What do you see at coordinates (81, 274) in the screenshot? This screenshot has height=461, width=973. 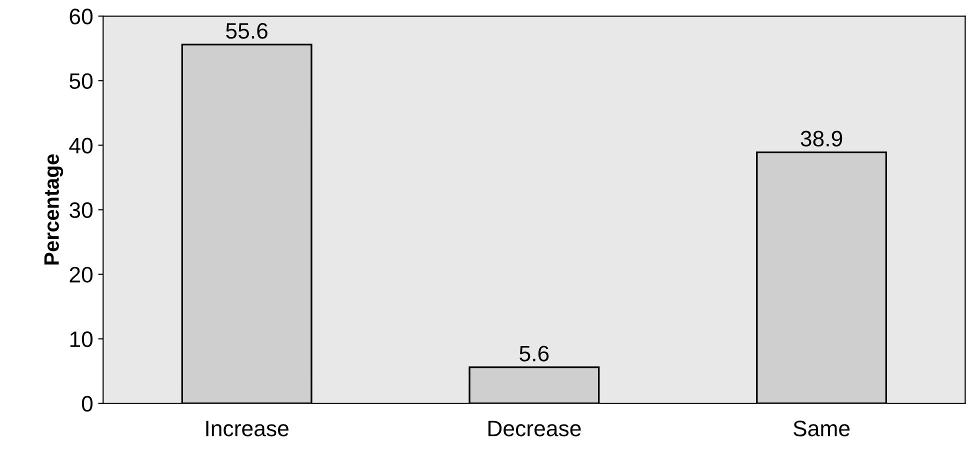 I see `y-tick-label: 20` at bounding box center [81, 274].